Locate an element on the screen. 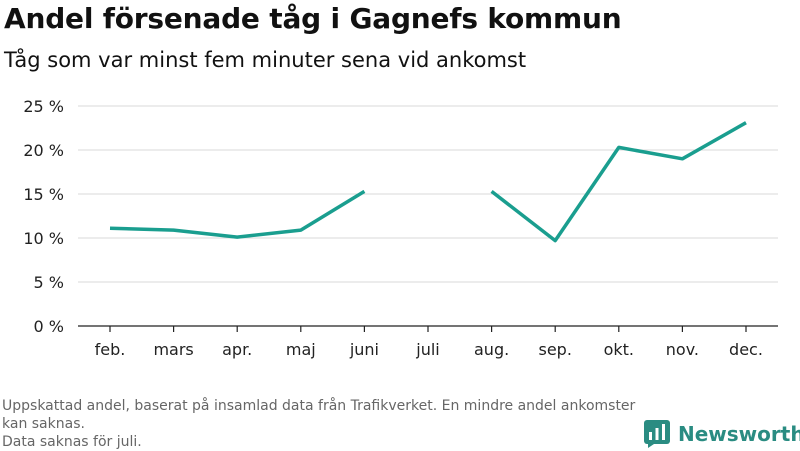  y-tick-label: 20 % is located at coordinates (43, 150).